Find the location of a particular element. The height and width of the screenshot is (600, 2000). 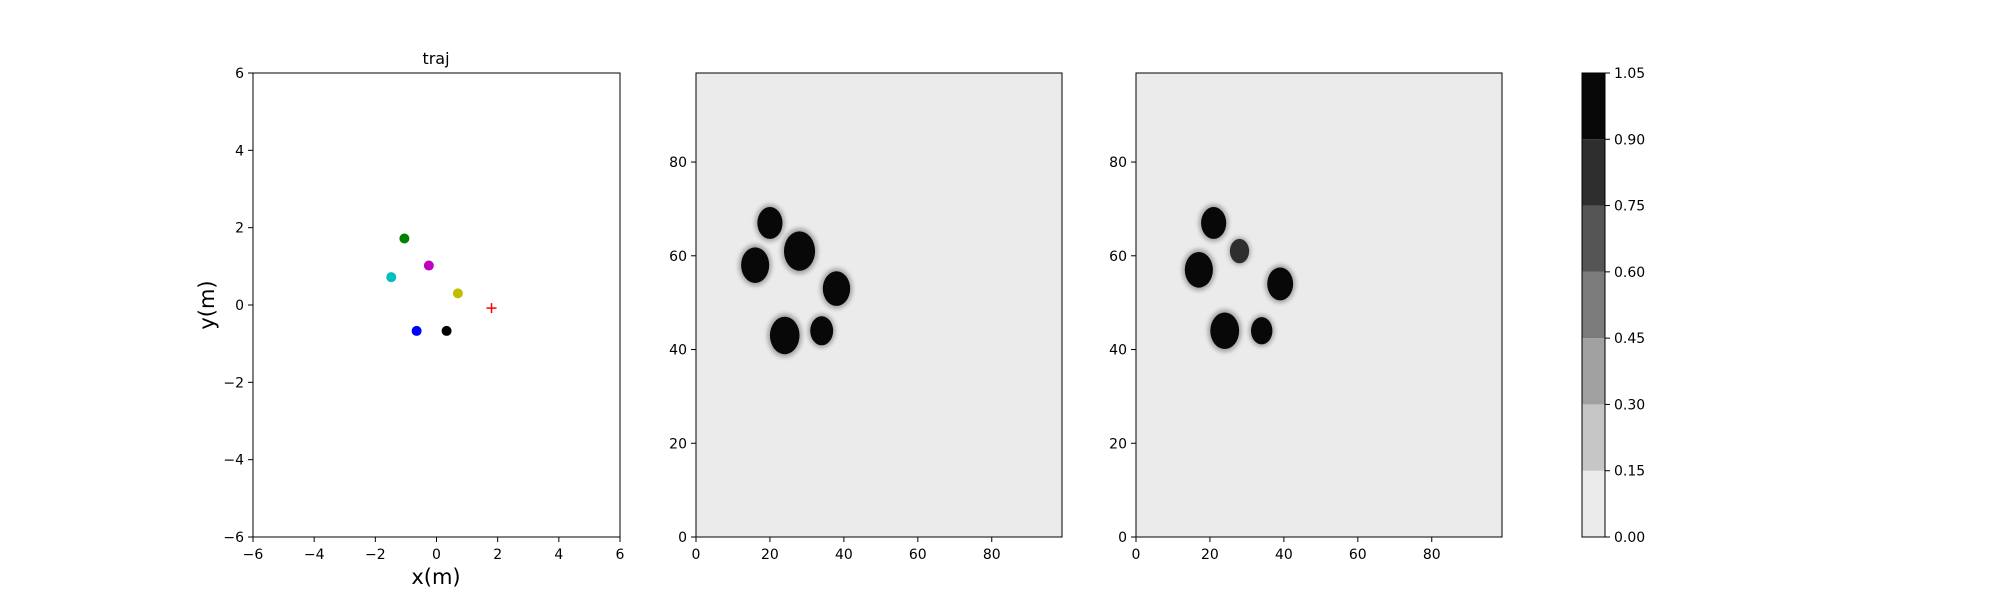

heatmap-1-y-tick-label: 60 is located at coordinates (678, 257).